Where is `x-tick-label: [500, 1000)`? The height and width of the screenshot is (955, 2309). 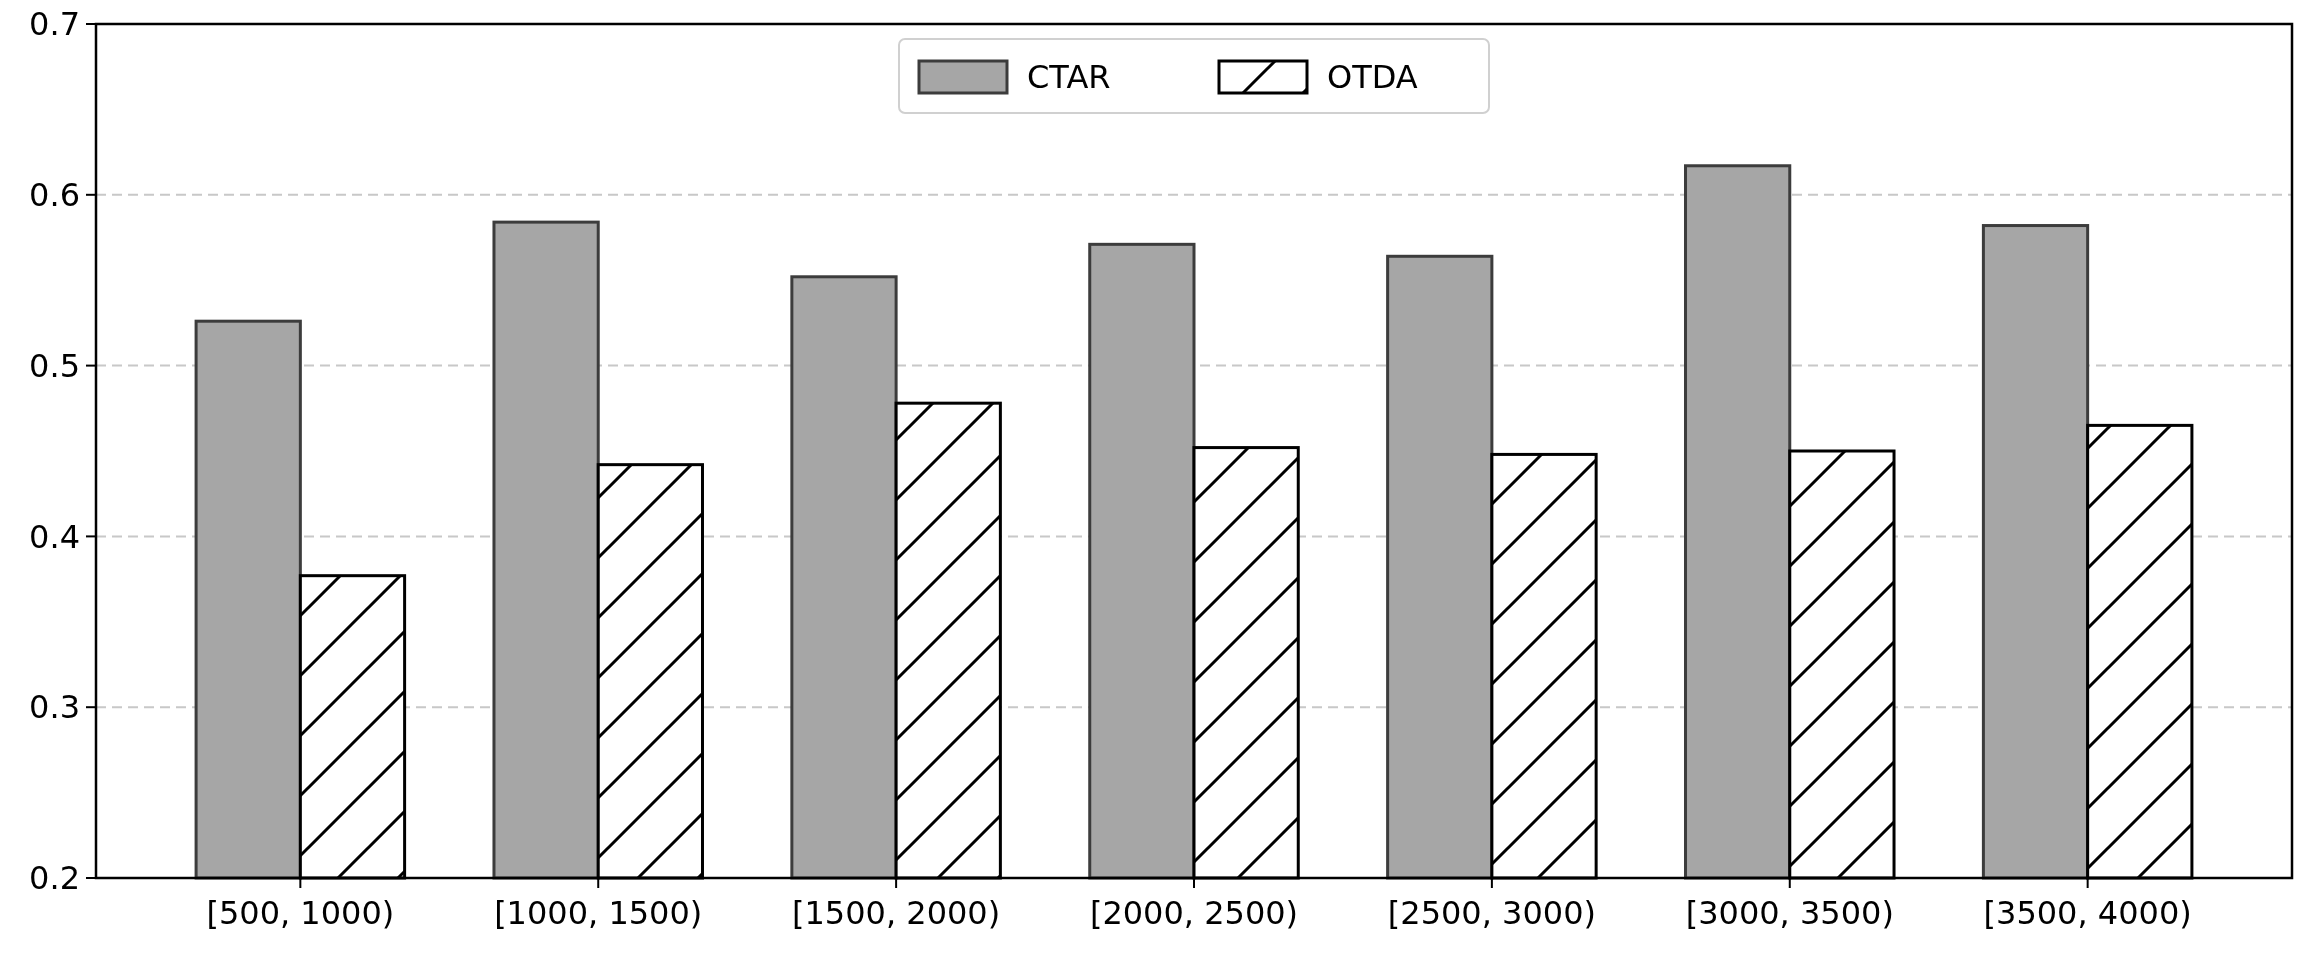 x-tick-label: [500, 1000) is located at coordinates (300, 913).